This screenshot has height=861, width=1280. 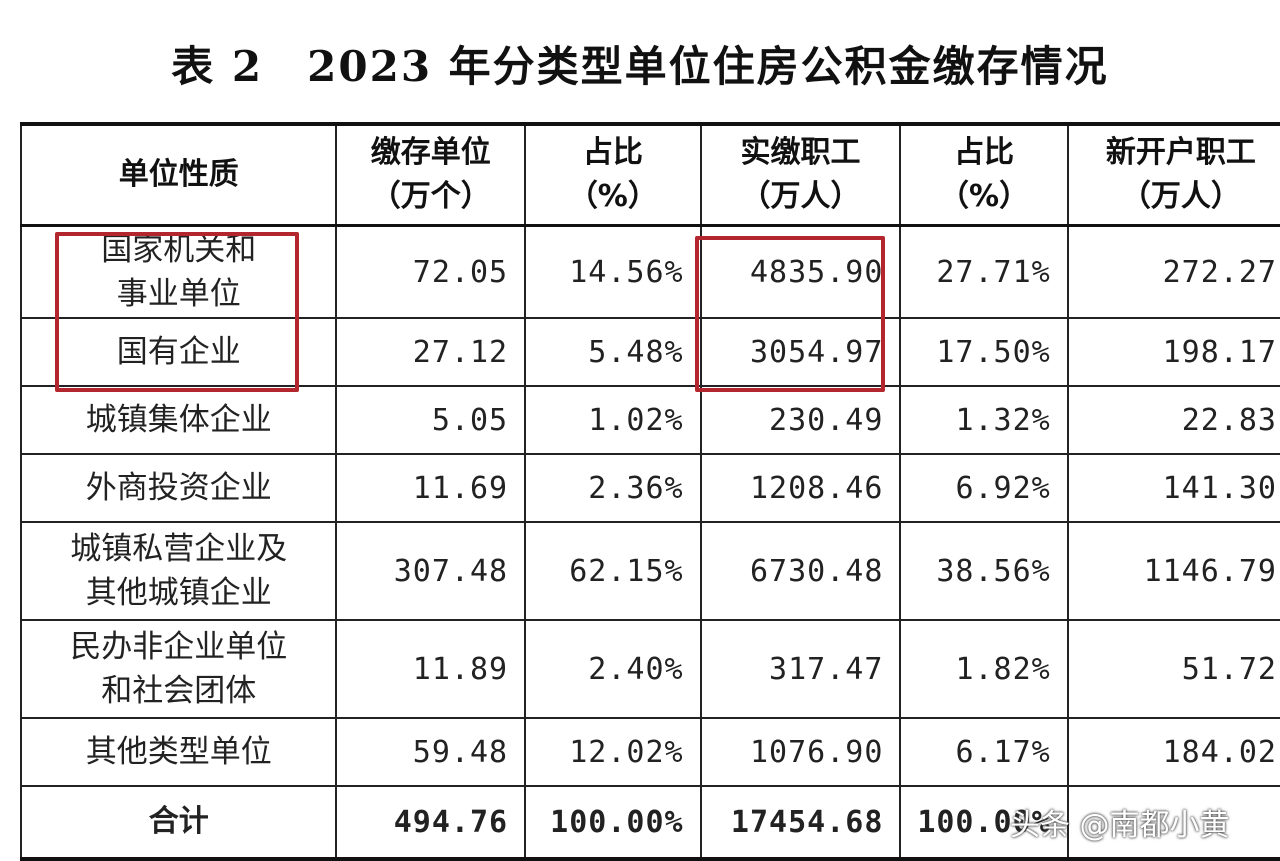 What do you see at coordinates (1173, 752) in the screenshot?
I see `cell-new-workers: 184.02` at bounding box center [1173, 752].